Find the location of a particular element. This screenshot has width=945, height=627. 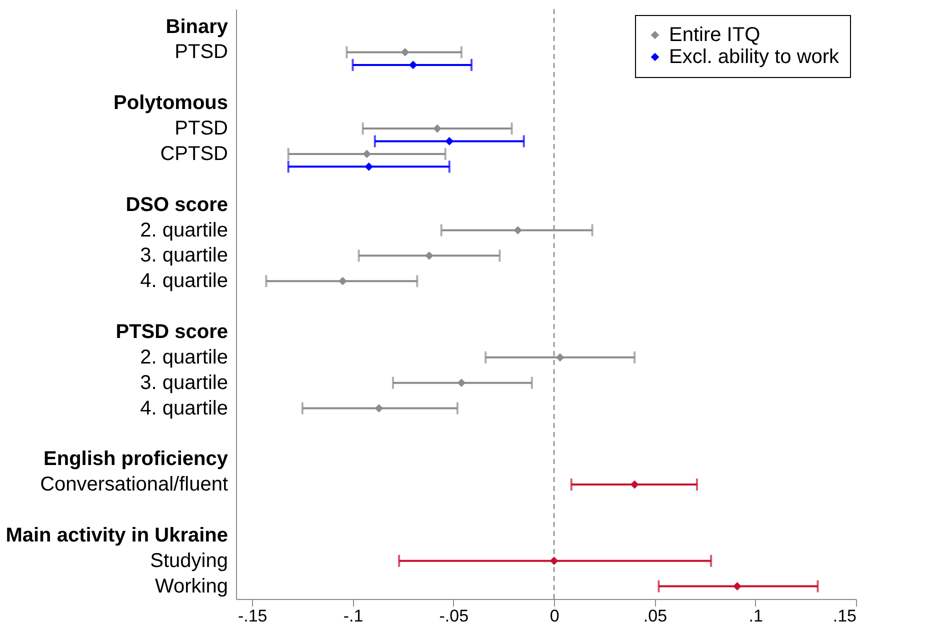

y-tick-label: Working is located at coordinates (191, 586).